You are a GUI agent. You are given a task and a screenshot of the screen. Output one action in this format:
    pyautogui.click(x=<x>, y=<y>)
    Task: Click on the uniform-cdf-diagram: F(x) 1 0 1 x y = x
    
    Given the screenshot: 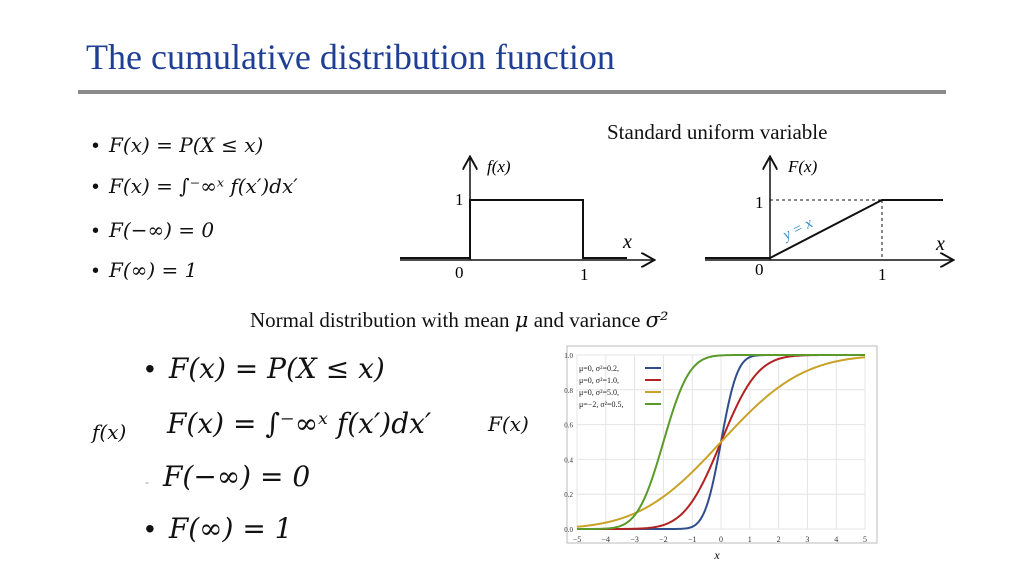 What is the action you would take?
    pyautogui.click(x=832, y=217)
    